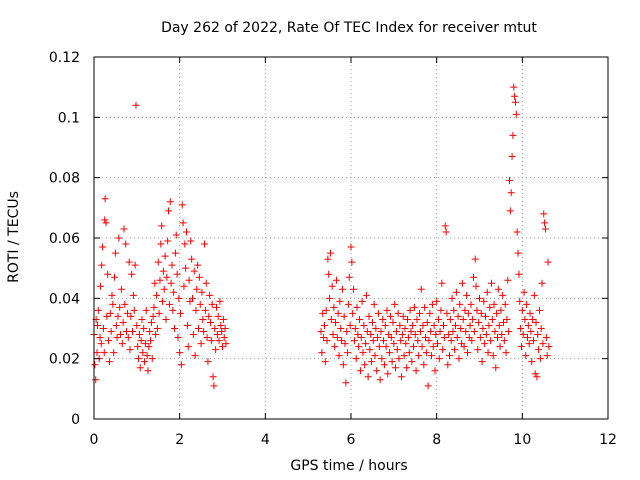 This screenshot has height=480, width=640. What do you see at coordinates (14, 237) in the screenshot?
I see `y-axis-label: ROTI / TECUs` at bounding box center [14, 237].